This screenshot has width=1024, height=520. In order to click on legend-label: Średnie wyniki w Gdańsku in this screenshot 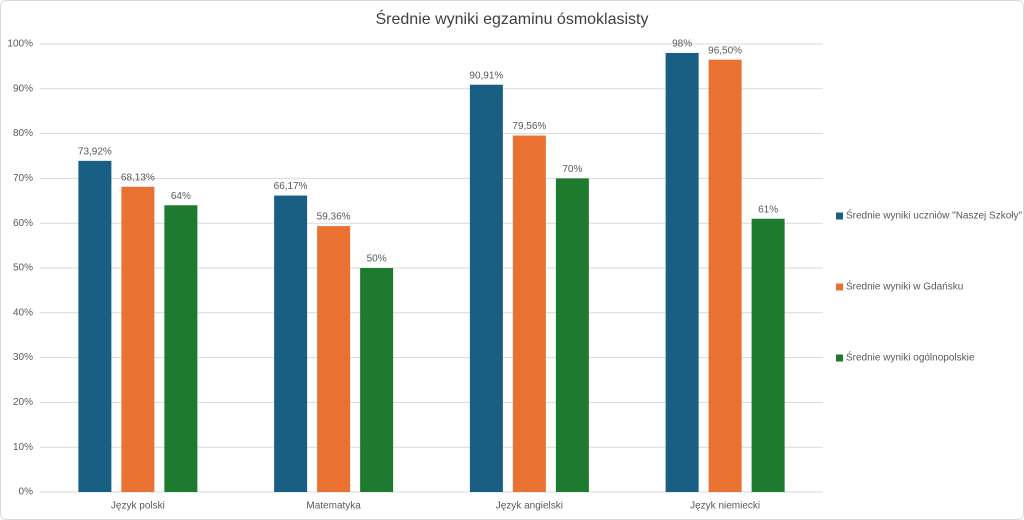, I will do `click(904, 286)`.